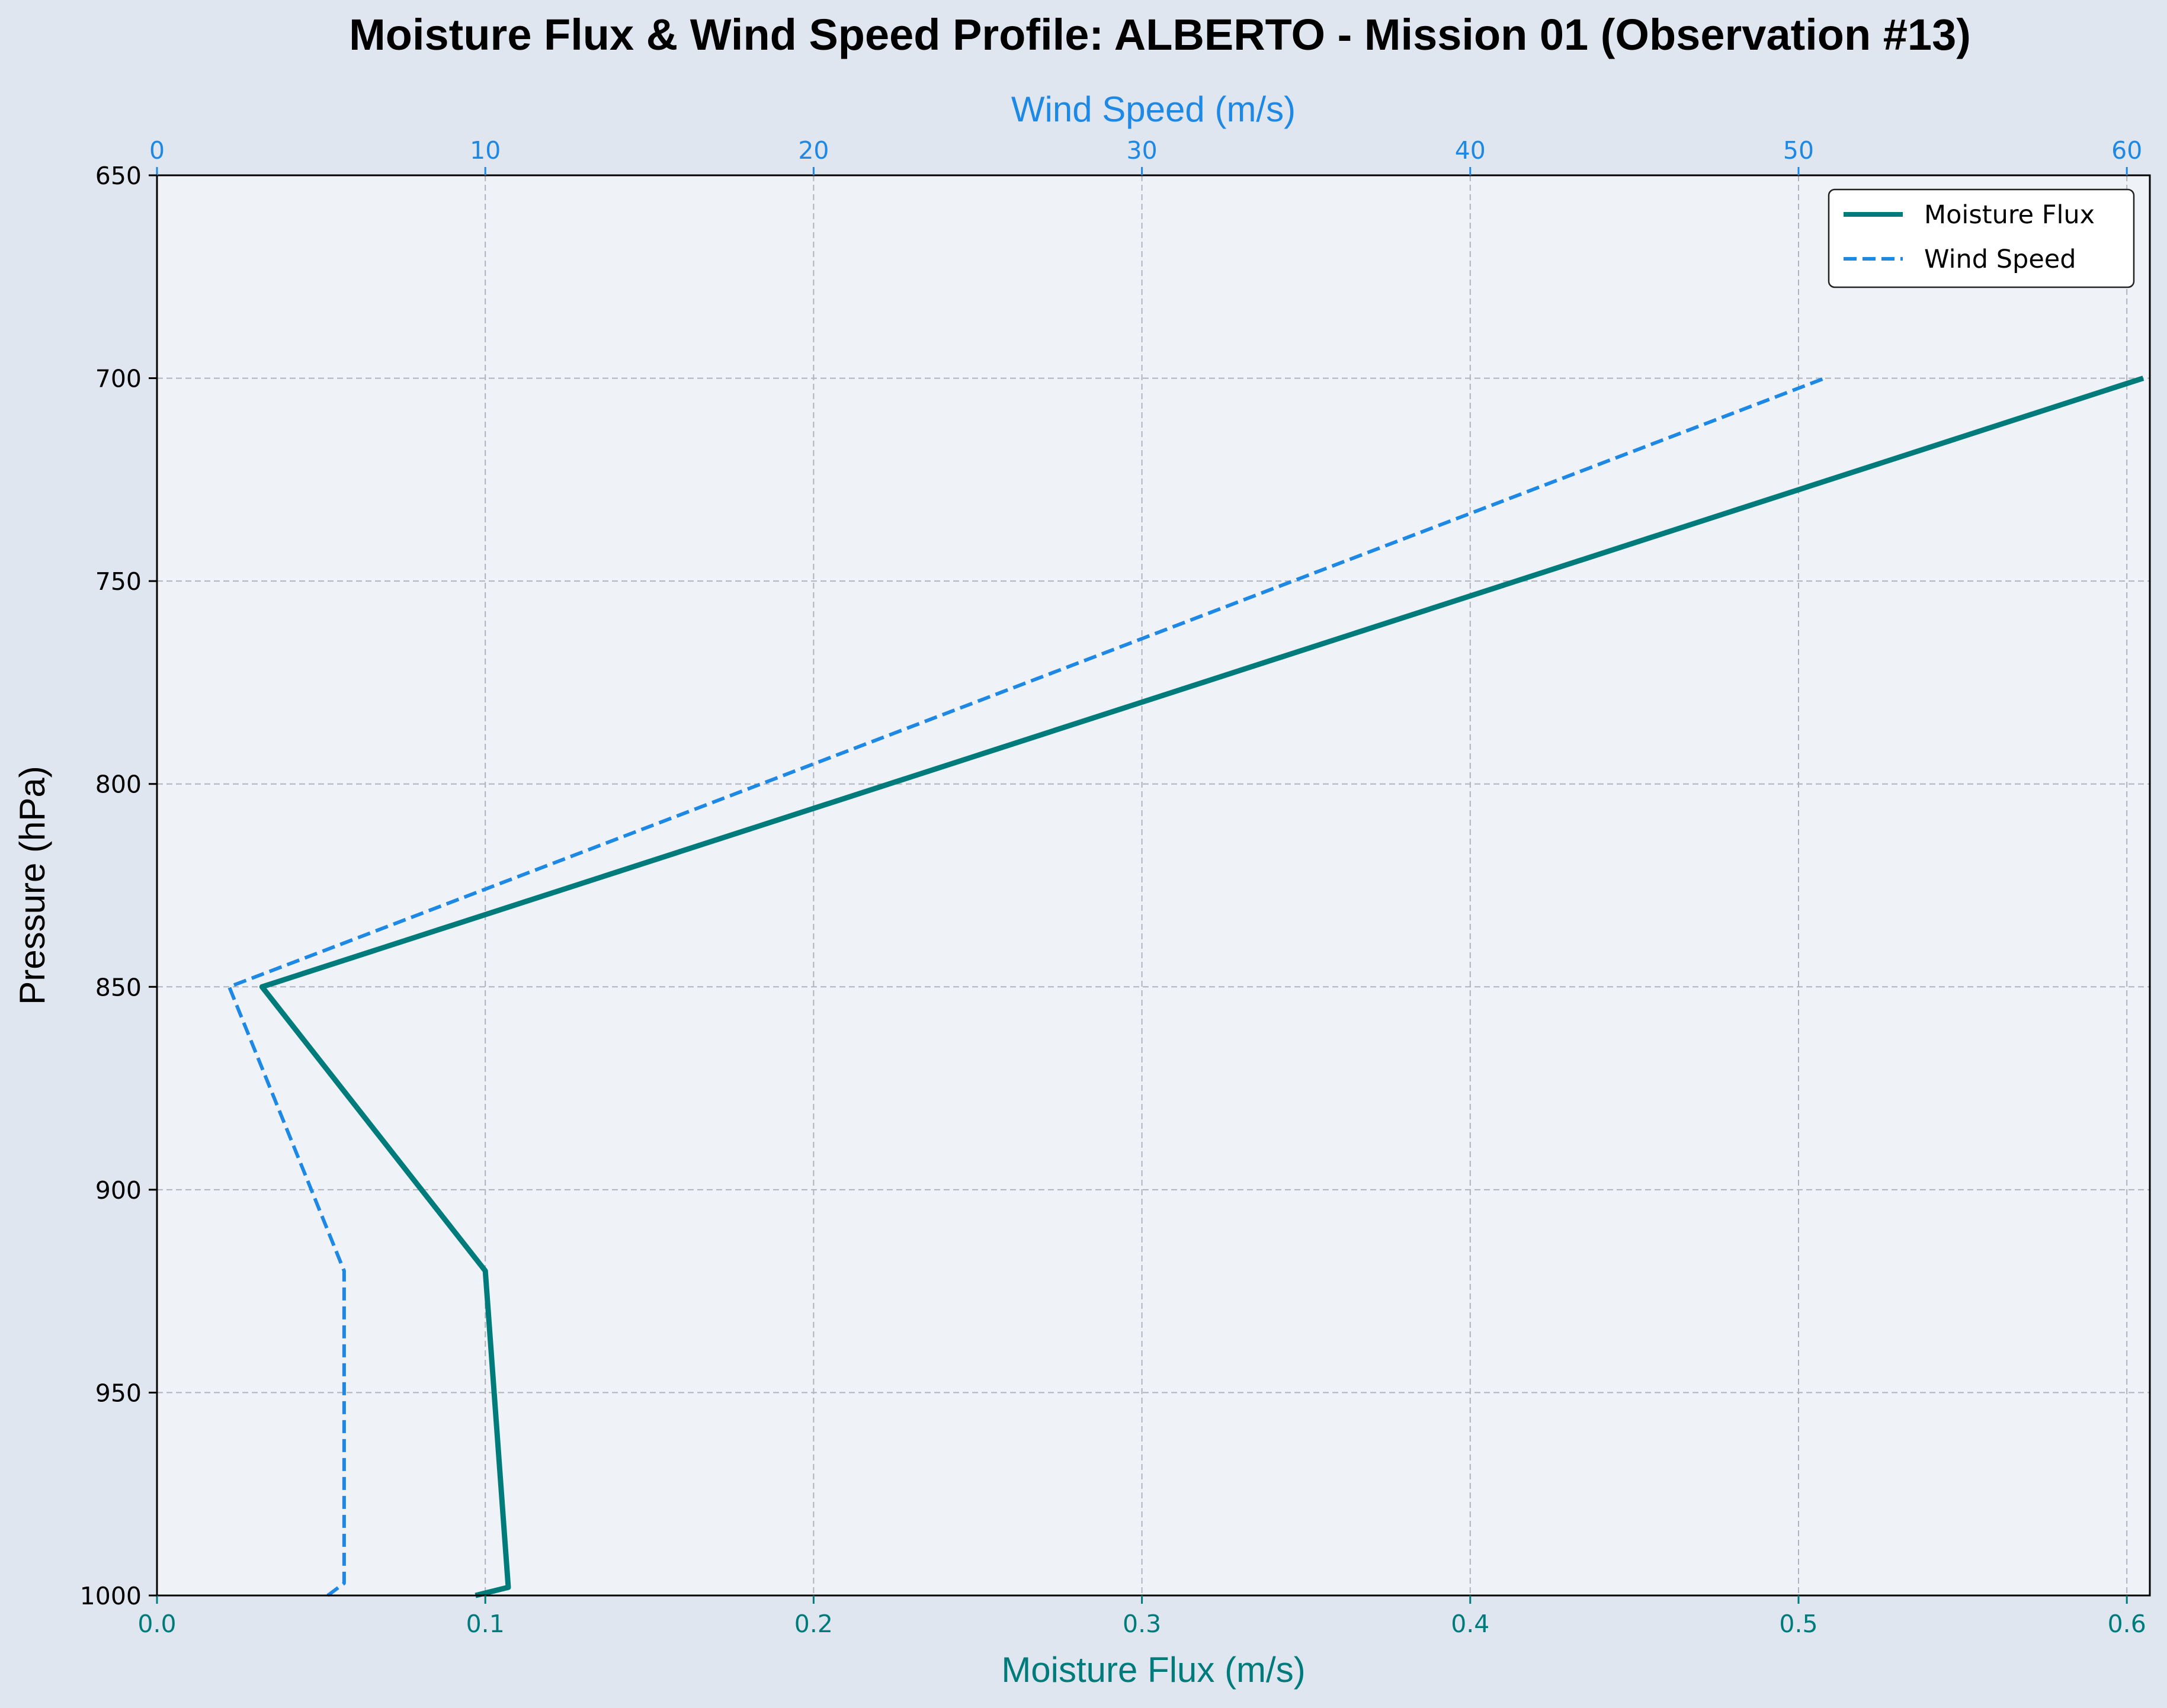  What do you see at coordinates (1470, 150) in the screenshot?
I see `top-x-tick-label: 40` at bounding box center [1470, 150].